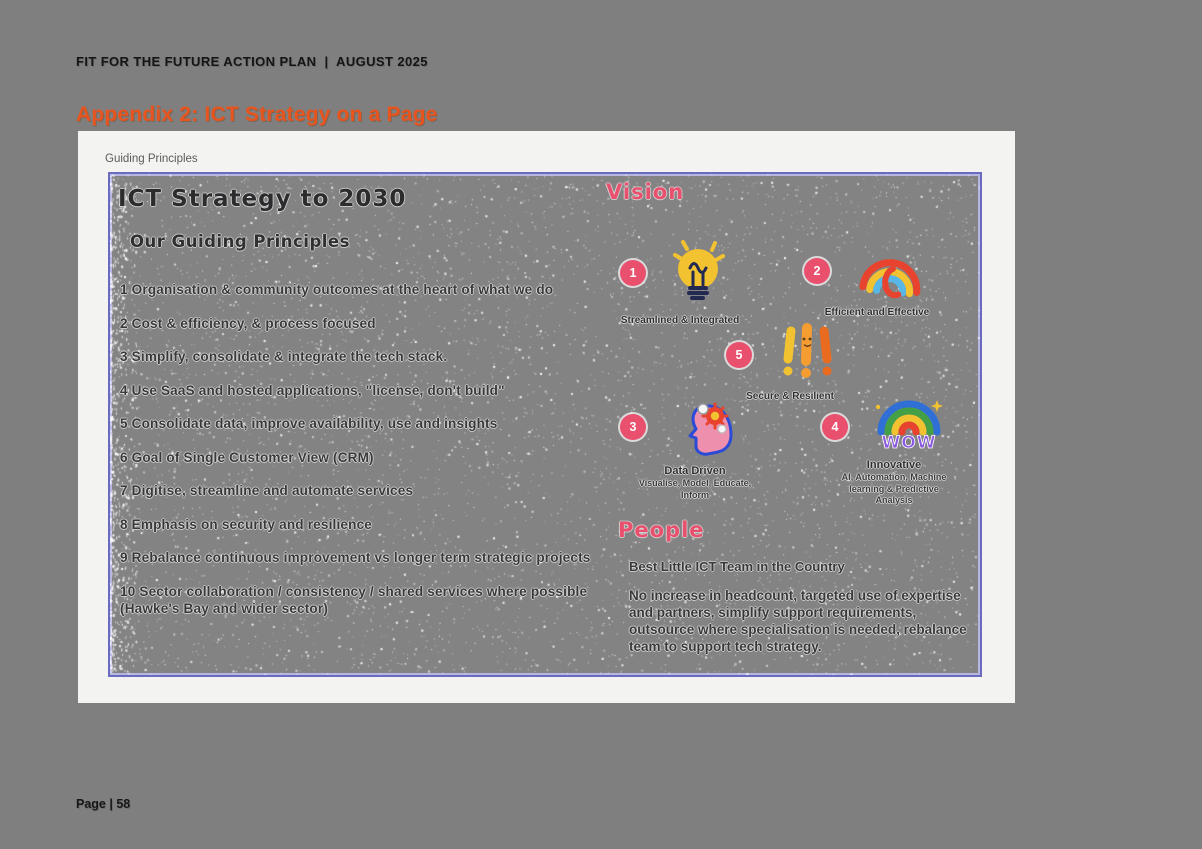 This screenshot has height=849, width=1202. I want to click on vision-item-innovative: 4 WOW, so click(894, 450).